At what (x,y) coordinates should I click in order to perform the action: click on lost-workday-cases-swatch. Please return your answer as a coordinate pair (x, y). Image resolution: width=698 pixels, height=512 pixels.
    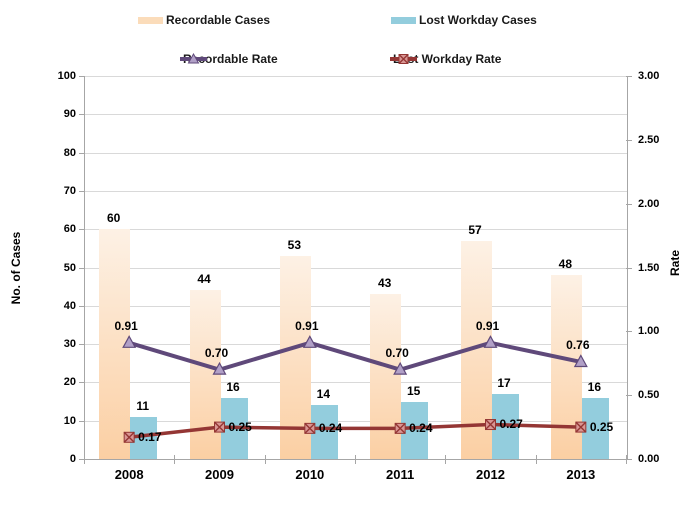
    Looking at the image, I should click on (403, 20).